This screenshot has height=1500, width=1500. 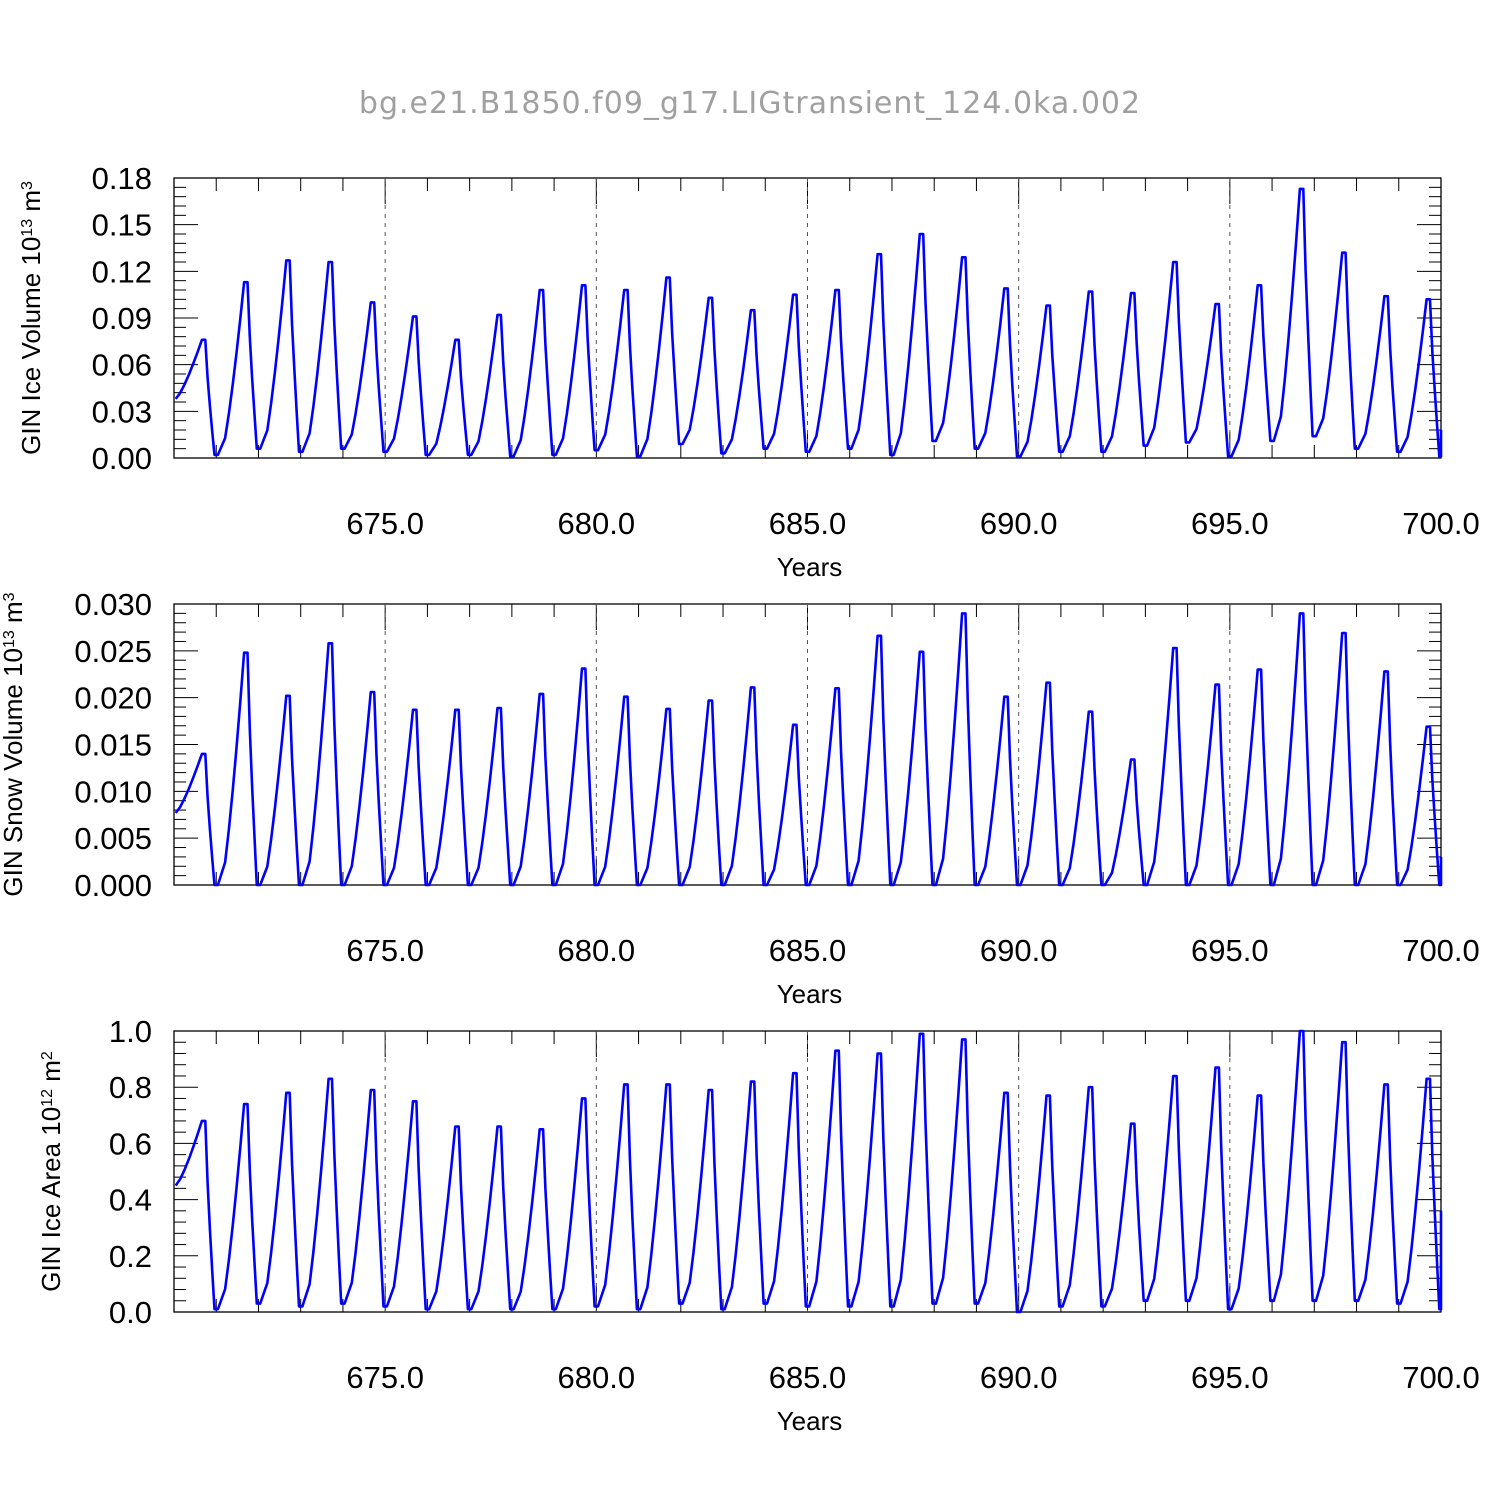 What do you see at coordinates (113, 604) in the screenshot?
I see `y-tick-label: 0.030` at bounding box center [113, 604].